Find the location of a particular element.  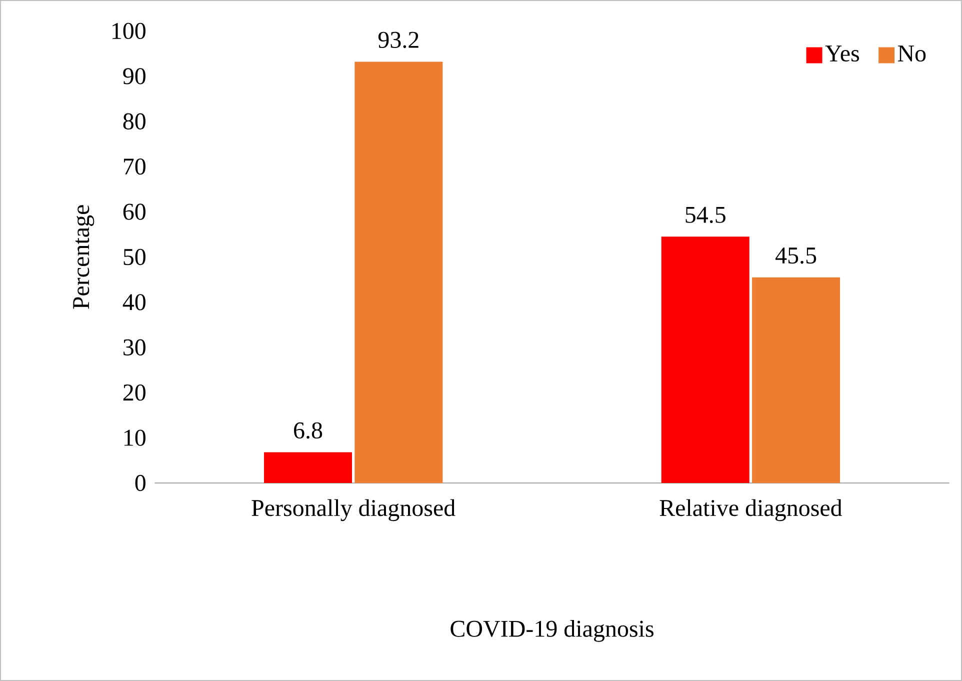

y-axis-title: Percentage is located at coordinates (83, 257).